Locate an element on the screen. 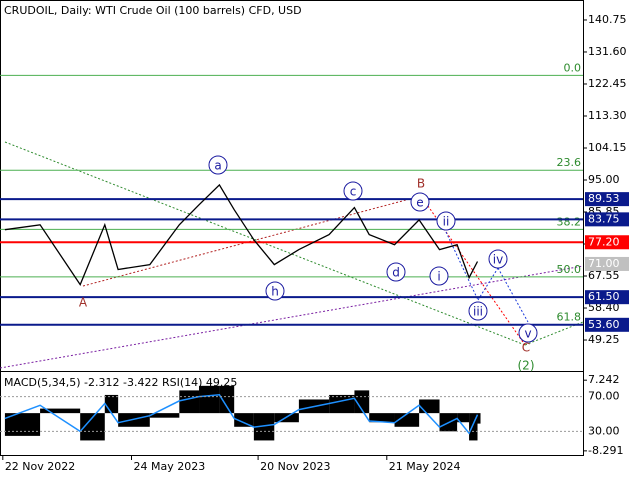  wave-label: ii is located at coordinates (446, 222).